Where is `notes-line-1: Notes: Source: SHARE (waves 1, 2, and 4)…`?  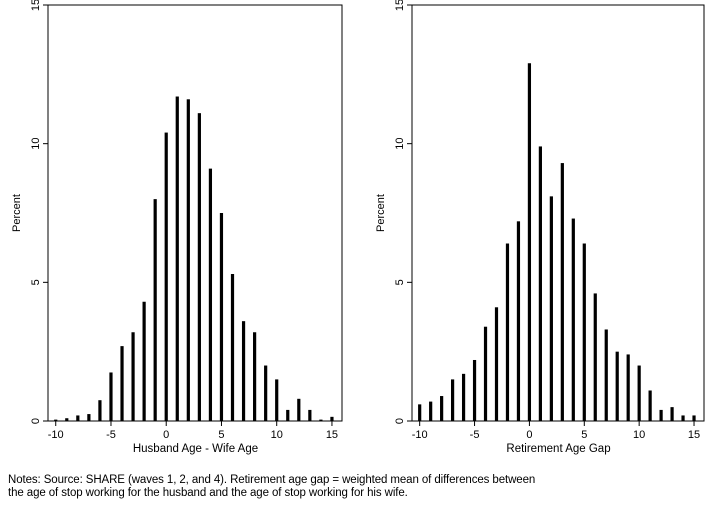
notes-line-1: Notes: Source: SHARE (waves 1, 2, and 4)… is located at coordinates (272, 480).